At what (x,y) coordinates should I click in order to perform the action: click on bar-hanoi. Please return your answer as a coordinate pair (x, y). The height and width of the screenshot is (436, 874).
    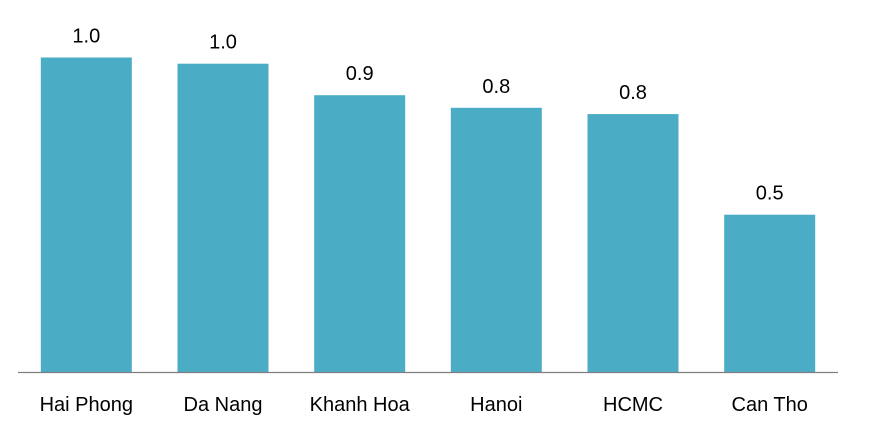
    Looking at the image, I should click on (496, 240).